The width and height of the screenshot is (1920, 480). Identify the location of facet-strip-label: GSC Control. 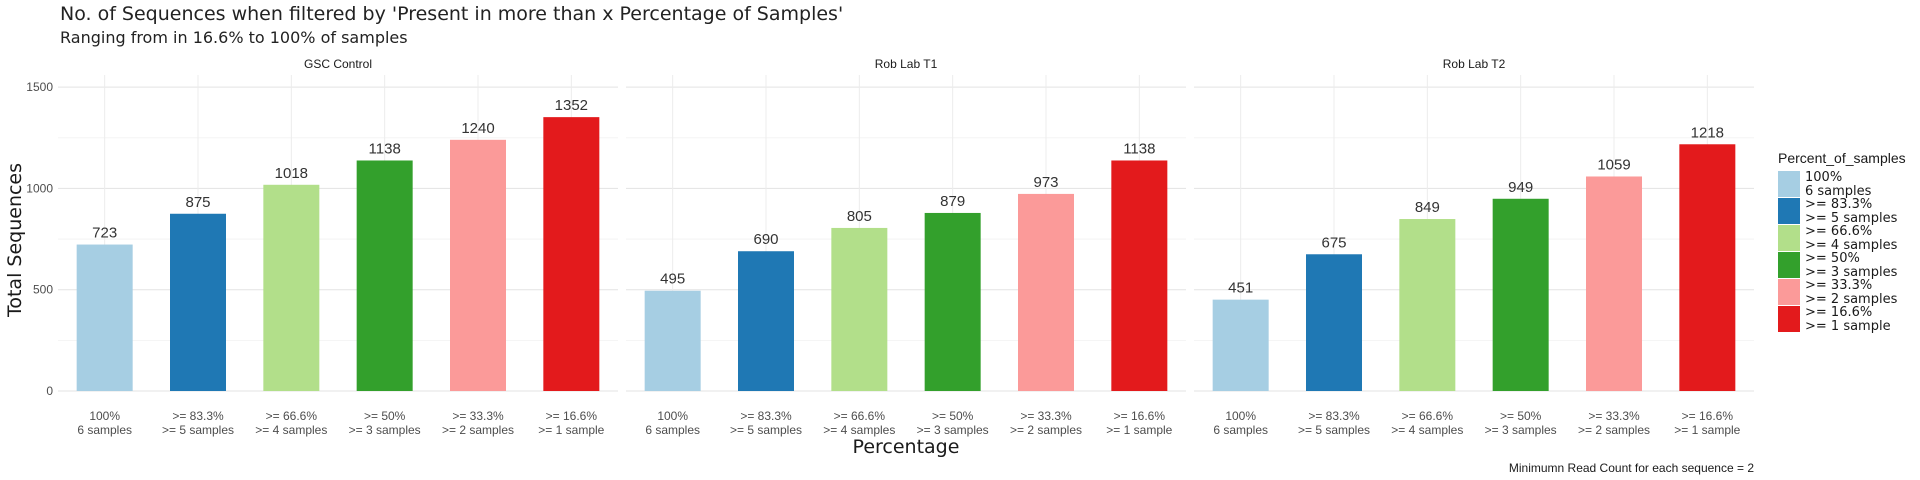
(338, 64).